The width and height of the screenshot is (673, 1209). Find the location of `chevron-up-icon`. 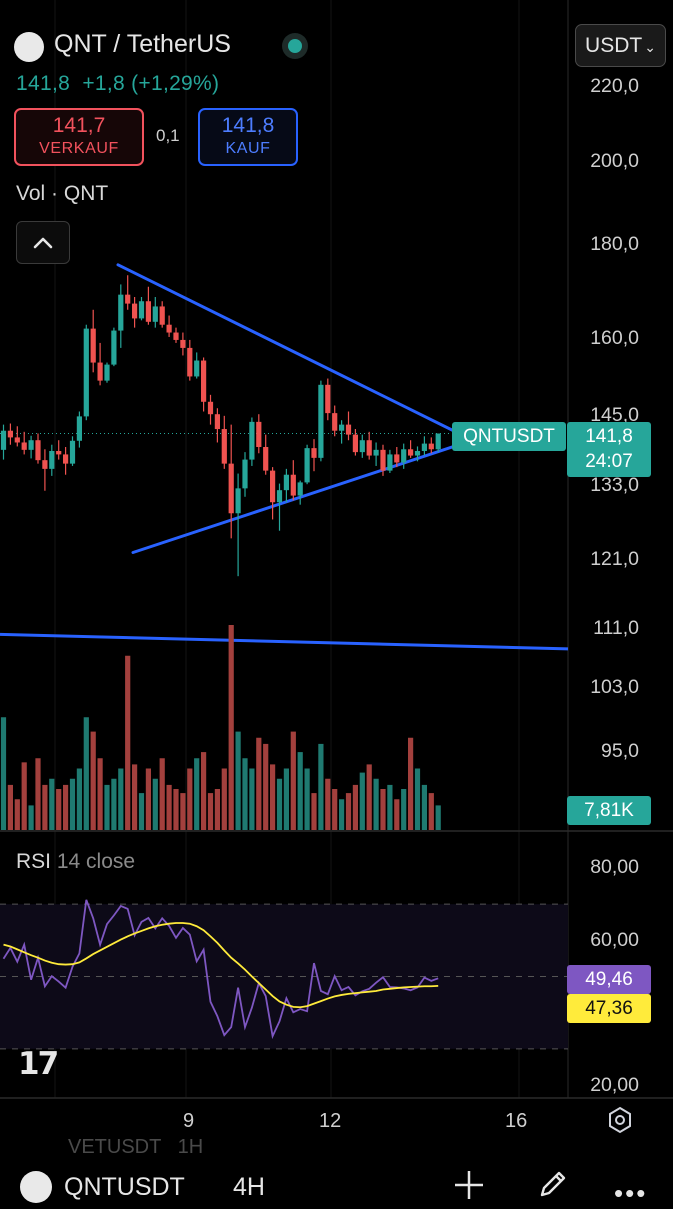

chevron-up-icon is located at coordinates (43, 243).